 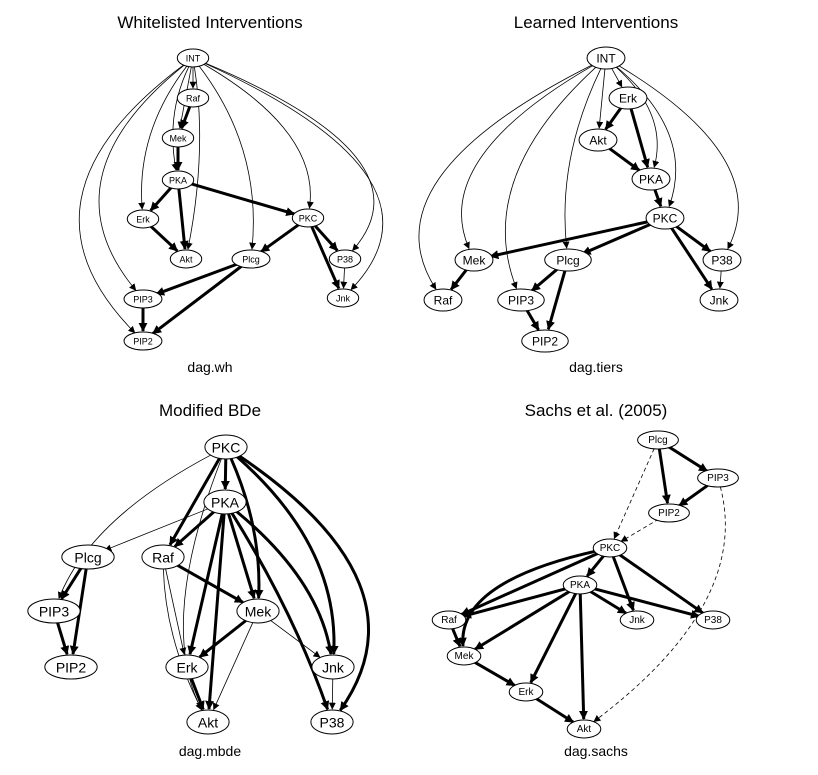 I want to click on node-label: Raf, so click(x=449, y=620).